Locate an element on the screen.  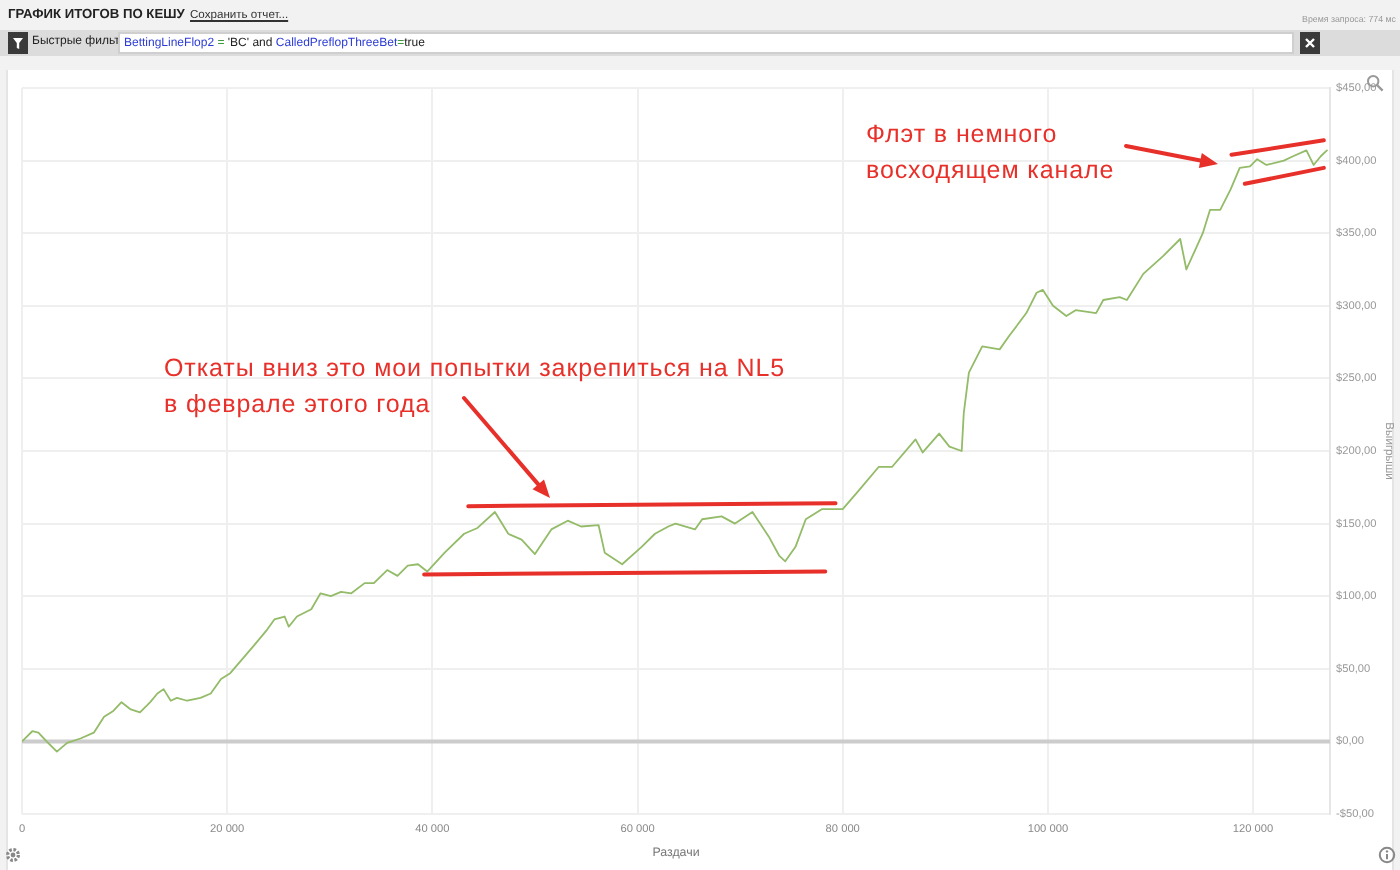
annotation: Флэт в немного восходящем канале is located at coordinates (990, 153).